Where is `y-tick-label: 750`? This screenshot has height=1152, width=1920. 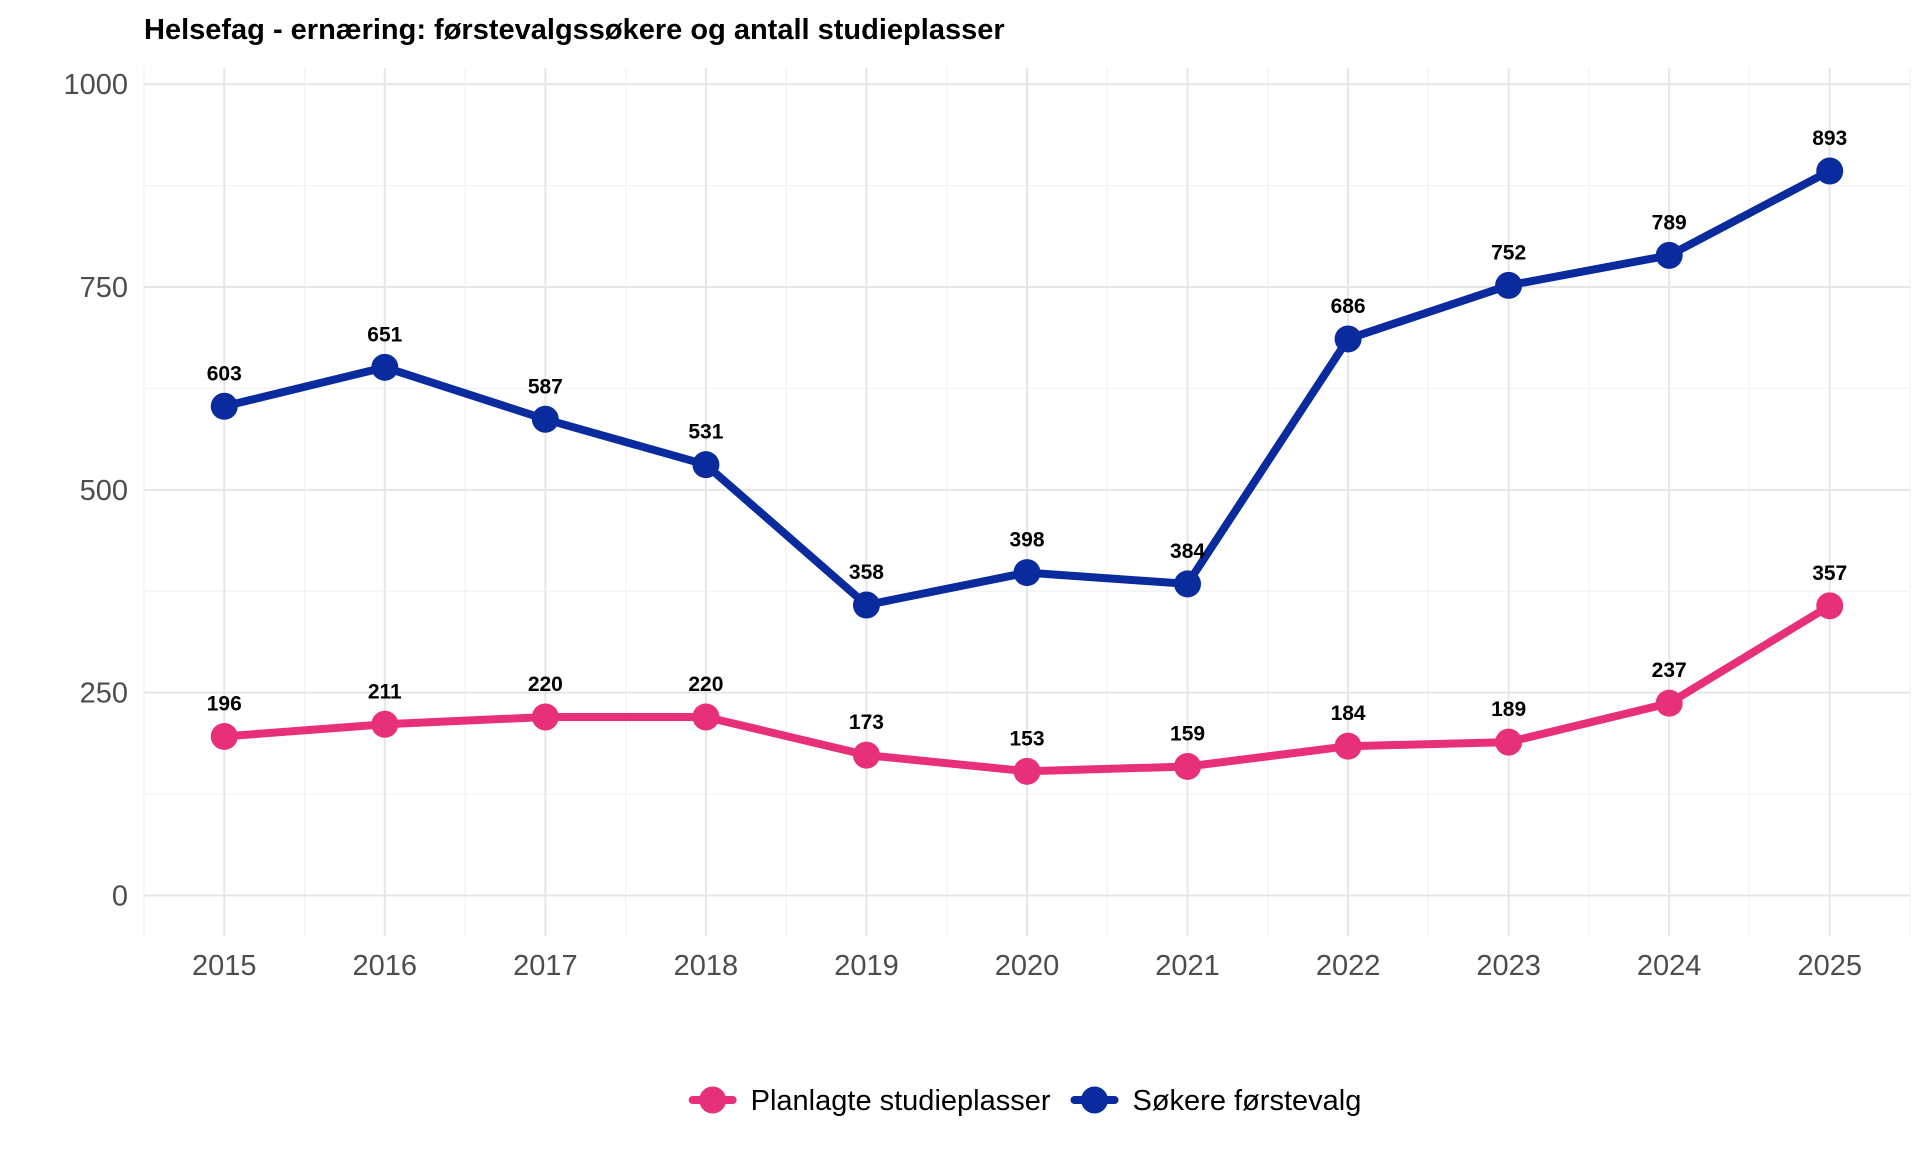
y-tick-label: 750 is located at coordinates (104, 288).